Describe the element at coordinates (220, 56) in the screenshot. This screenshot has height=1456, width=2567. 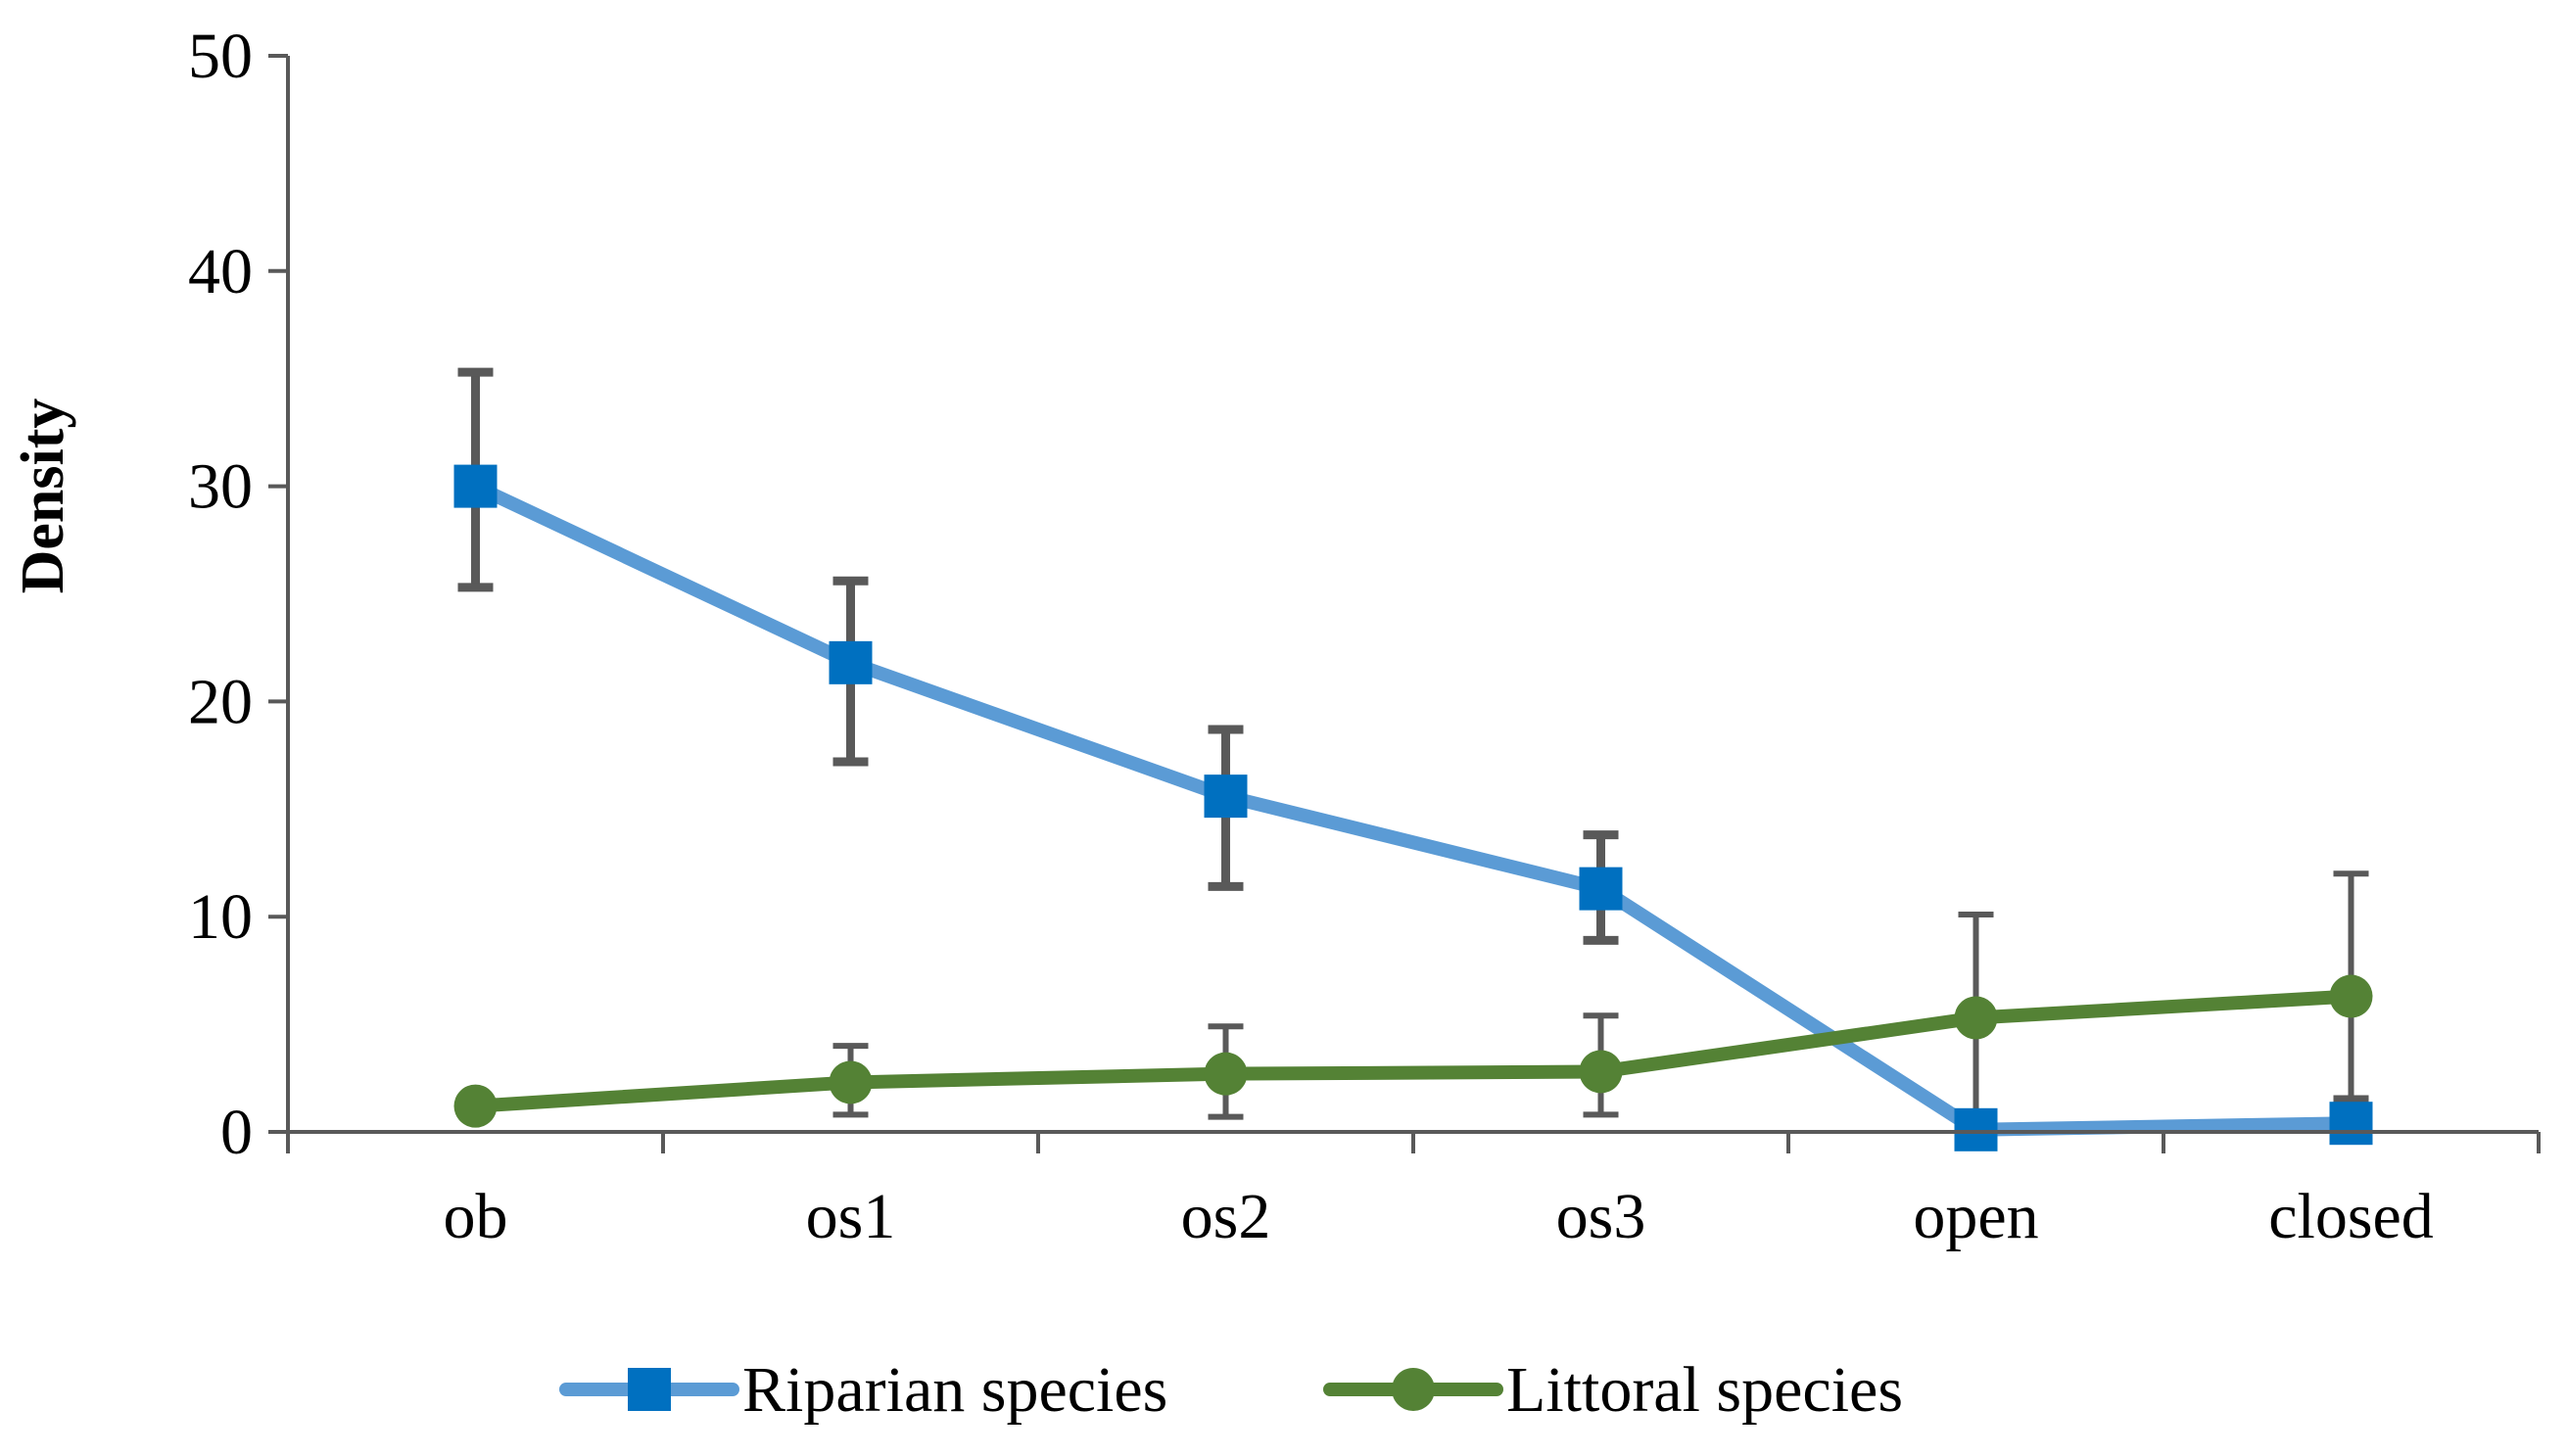
I see `y-tick-label: 50` at that location.